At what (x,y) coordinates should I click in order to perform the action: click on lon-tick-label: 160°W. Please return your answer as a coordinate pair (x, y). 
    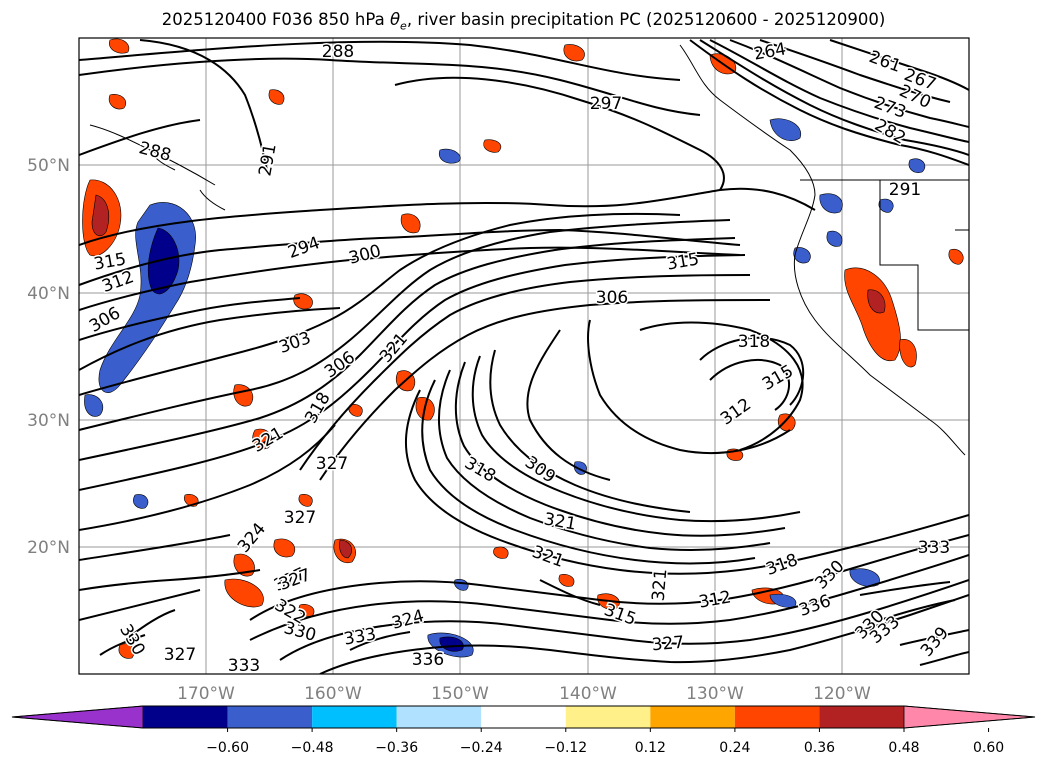
    Looking at the image, I should click on (333, 694).